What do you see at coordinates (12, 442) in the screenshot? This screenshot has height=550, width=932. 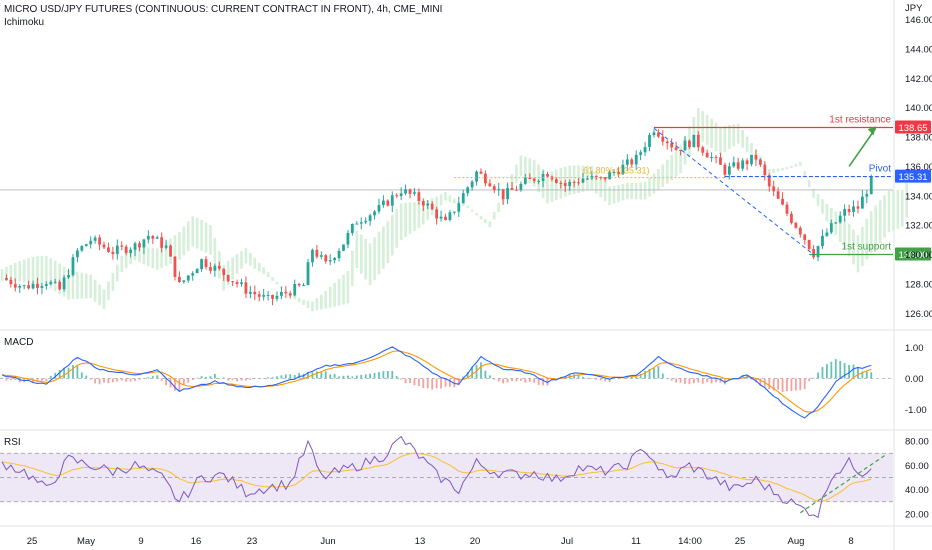 I see `rsi-label: RSI` at bounding box center [12, 442].